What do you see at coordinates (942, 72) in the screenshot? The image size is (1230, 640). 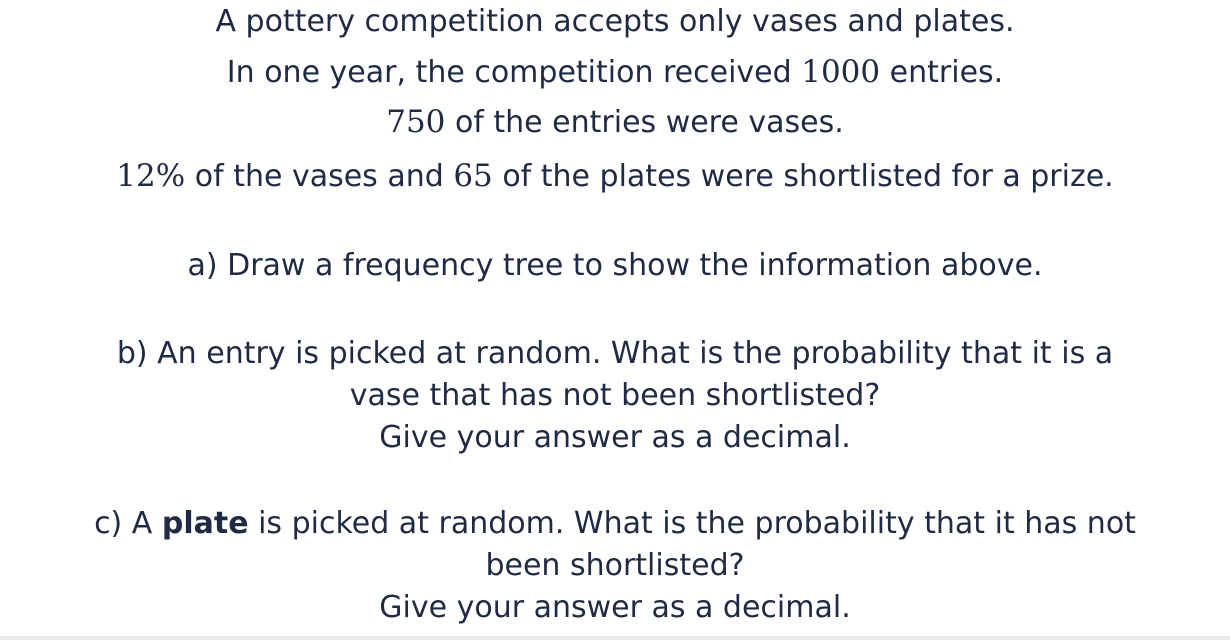 I see `intro-line-2-end: entries.` at bounding box center [942, 72].